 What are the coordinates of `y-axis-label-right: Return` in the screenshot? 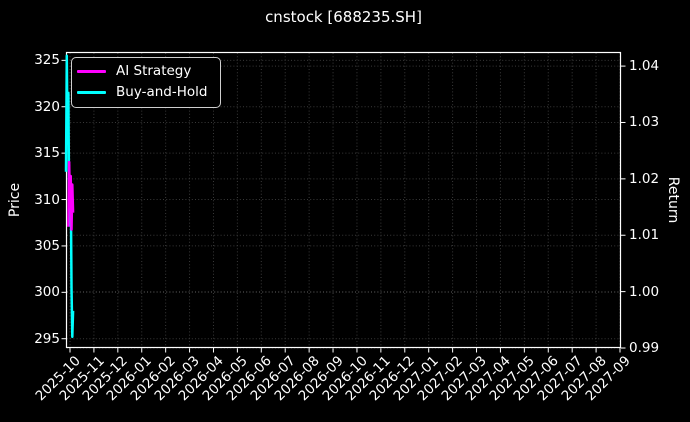 It's located at (673, 200).